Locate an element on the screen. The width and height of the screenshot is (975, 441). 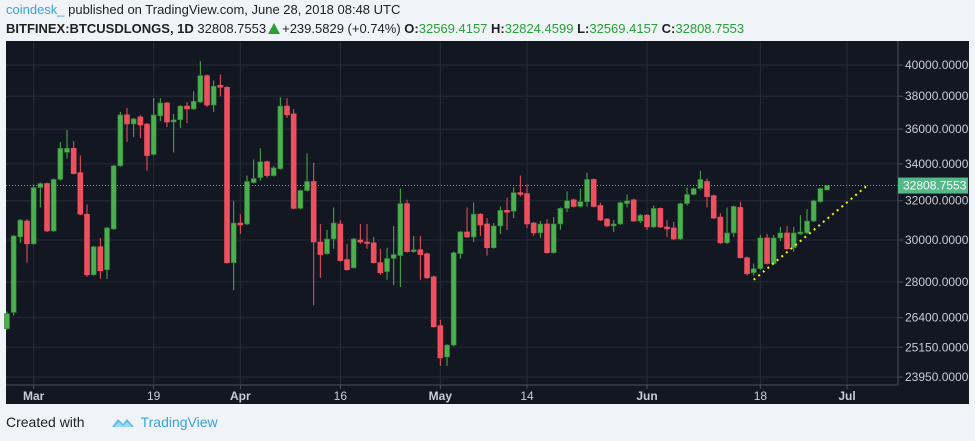
last-price-badge is located at coordinates (933, 185).